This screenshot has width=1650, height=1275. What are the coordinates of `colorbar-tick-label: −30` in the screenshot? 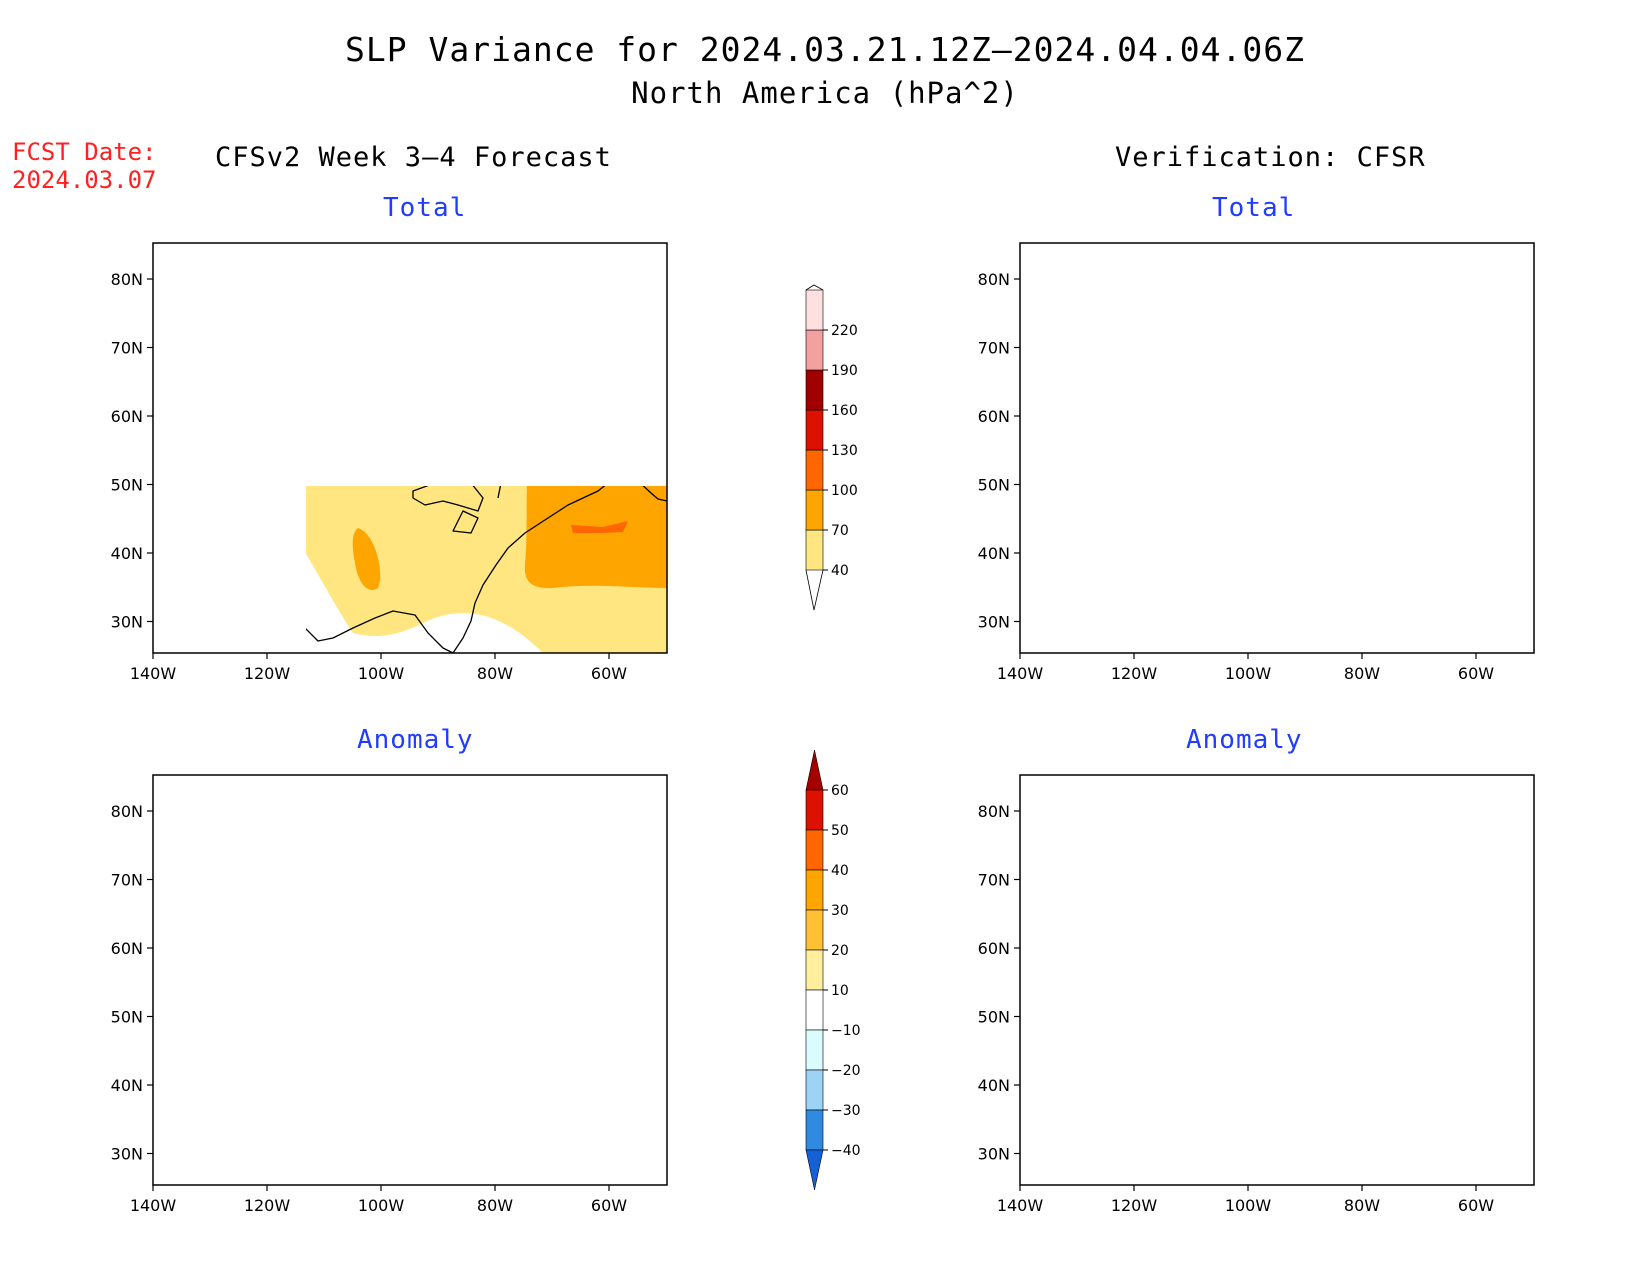 It's located at (846, 1111).